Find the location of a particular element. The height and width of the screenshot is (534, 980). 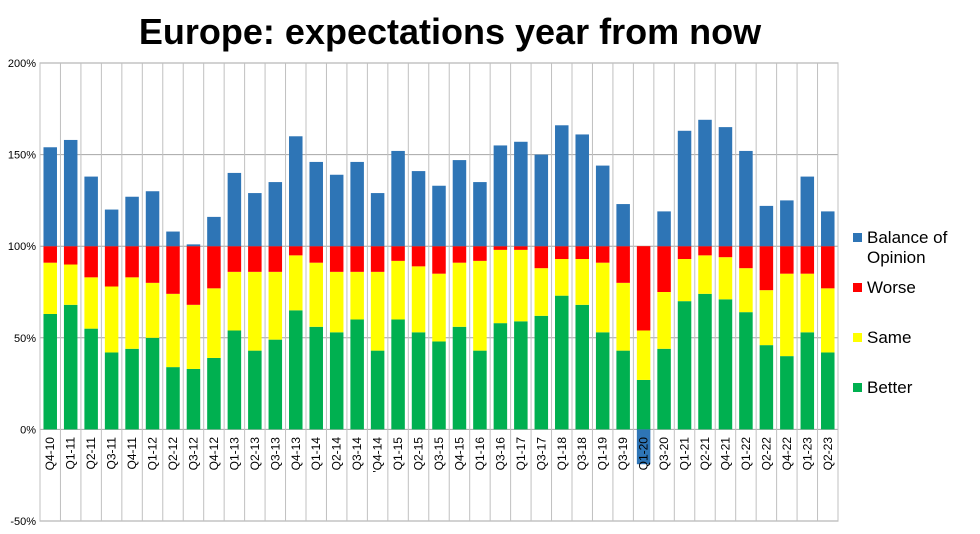

x-tick-label: Q1-14 is located at coordinates (316, 454).